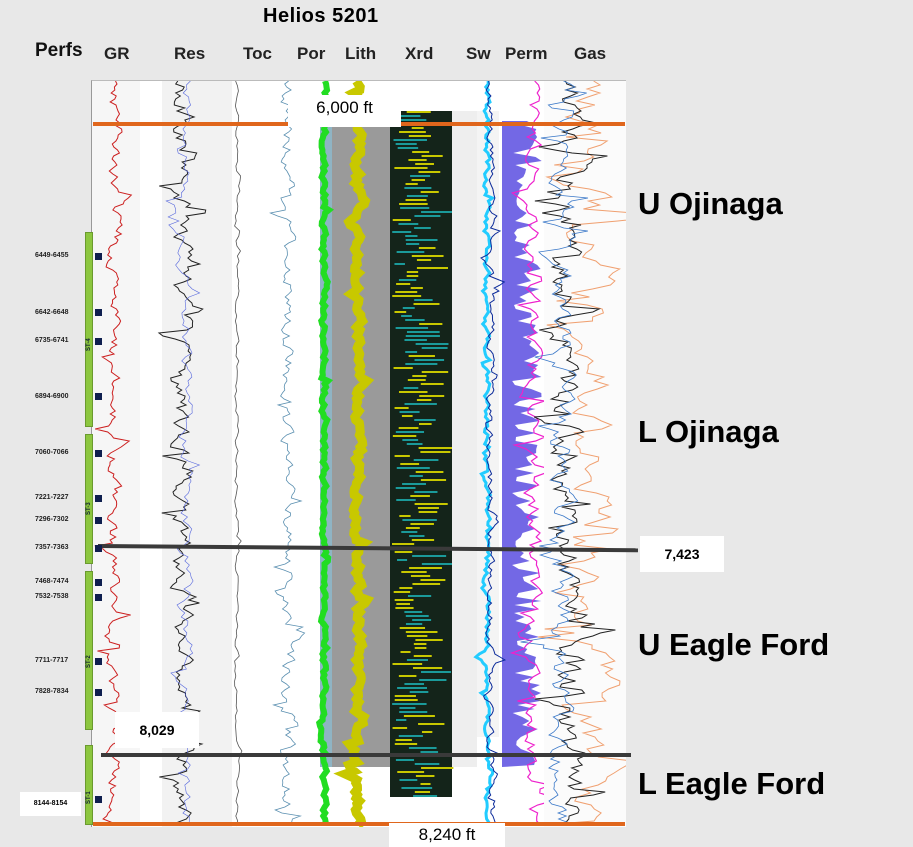  I want to click on perf-label: 6894-6900, so click(52, 396).